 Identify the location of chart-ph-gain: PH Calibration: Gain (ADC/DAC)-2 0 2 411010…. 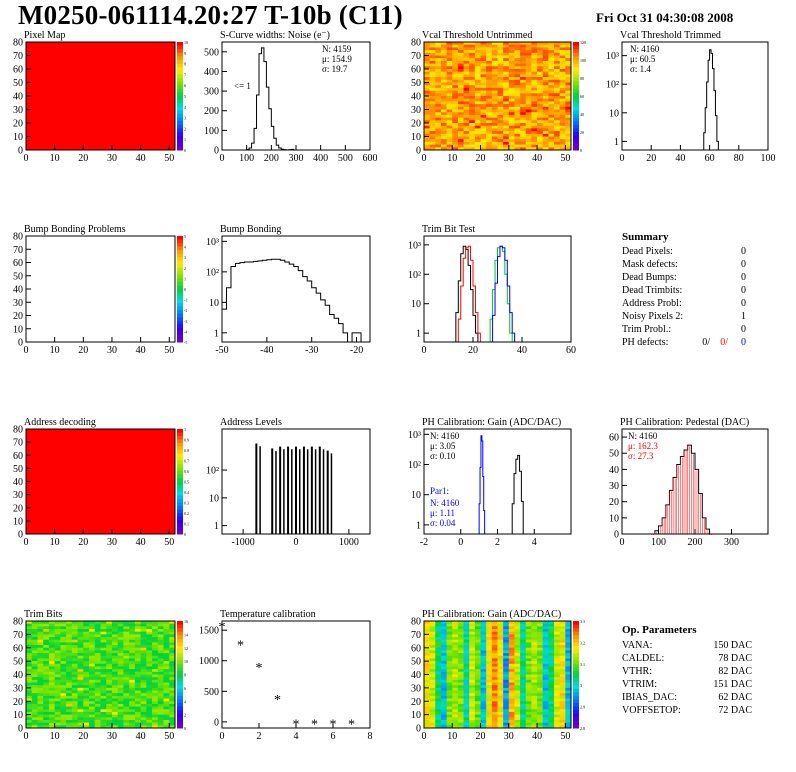
(490, 482).